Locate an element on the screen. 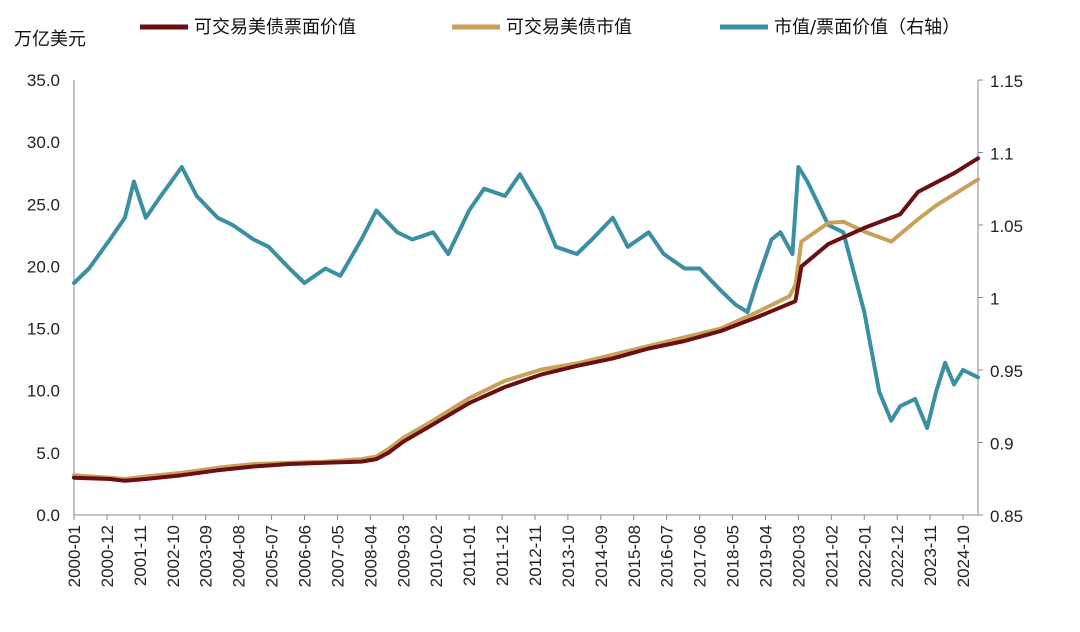  left-tick-label: 10.0 is located at coordinates (43, 391).